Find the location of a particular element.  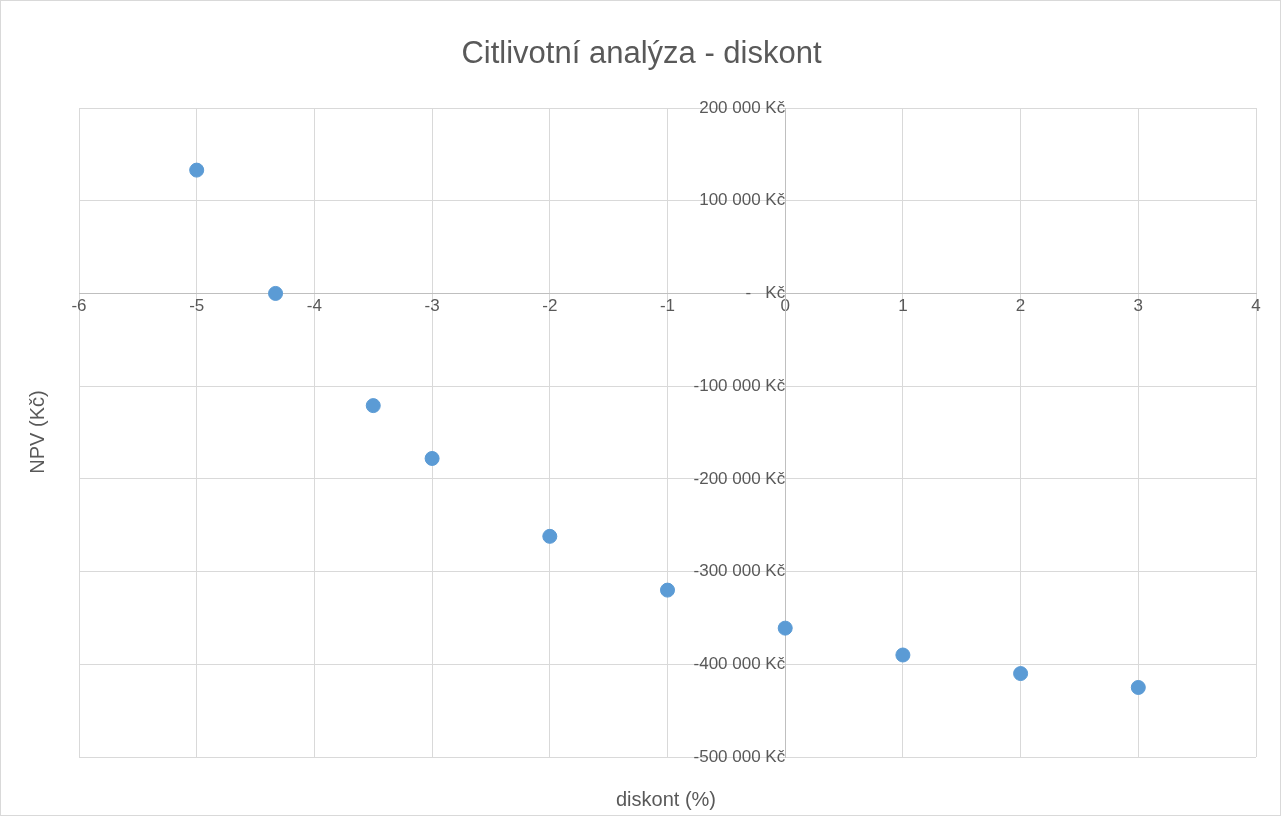

x-axis-title: diskont (%) is located at coordinates (666, 799).